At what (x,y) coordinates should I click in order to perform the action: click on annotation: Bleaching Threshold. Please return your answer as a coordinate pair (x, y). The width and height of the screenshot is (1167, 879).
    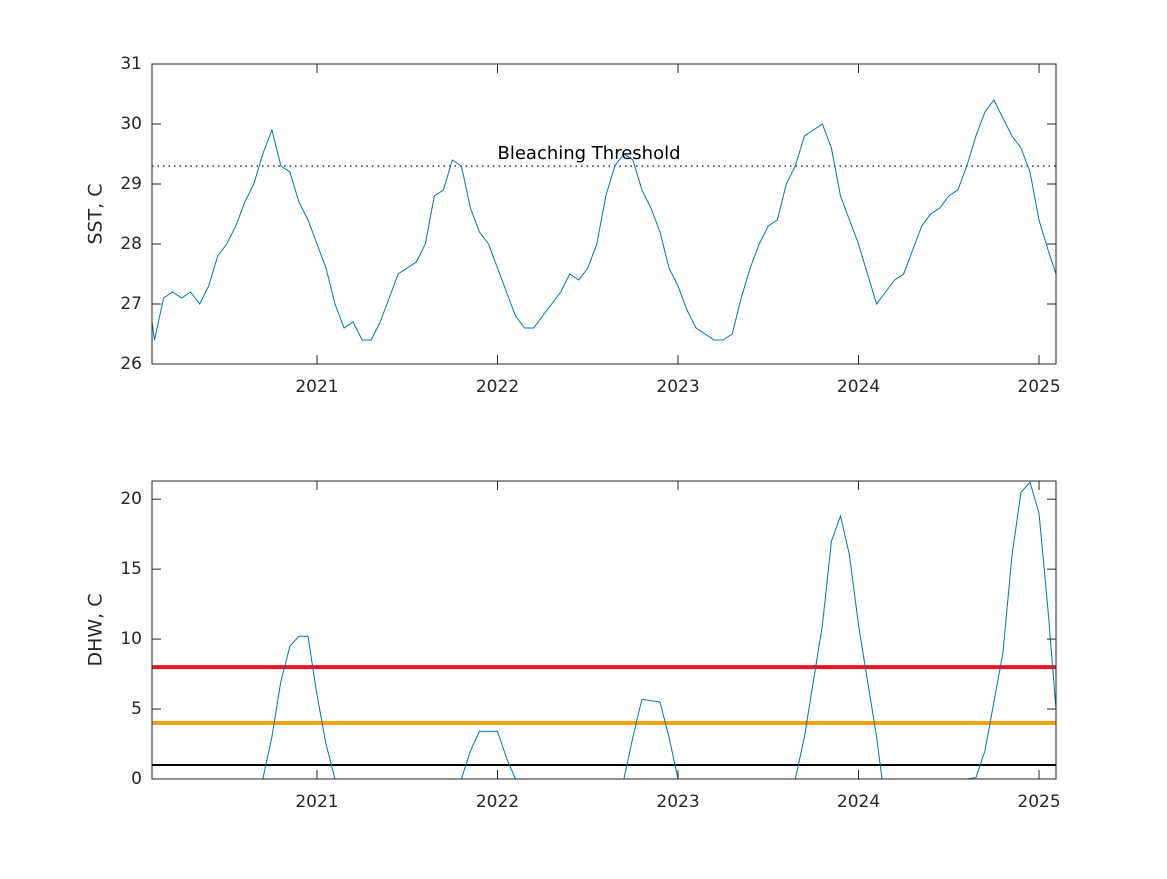
    Looking at the image, I should click on (588, 153).